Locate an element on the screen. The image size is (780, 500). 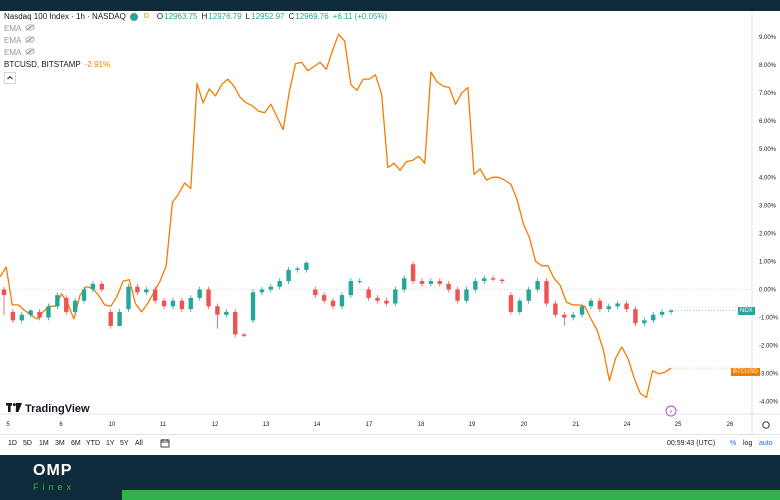
range-1d-button: 1D is located at coordinates (12, 443).